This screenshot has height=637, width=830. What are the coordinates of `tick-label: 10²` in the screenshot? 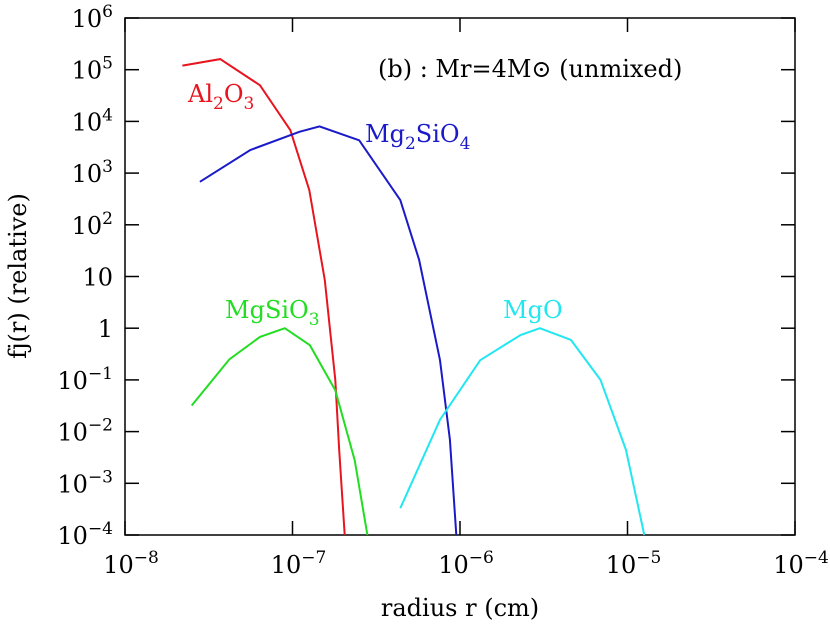 It's located at (92, 224).